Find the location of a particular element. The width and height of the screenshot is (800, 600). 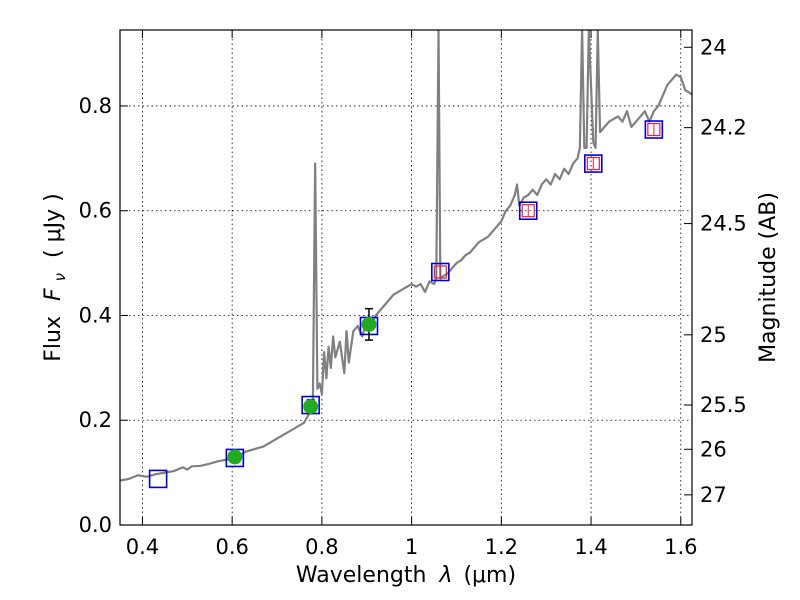

x-axis-label-prefix: Wavelength is located at coordinates (361, 575).